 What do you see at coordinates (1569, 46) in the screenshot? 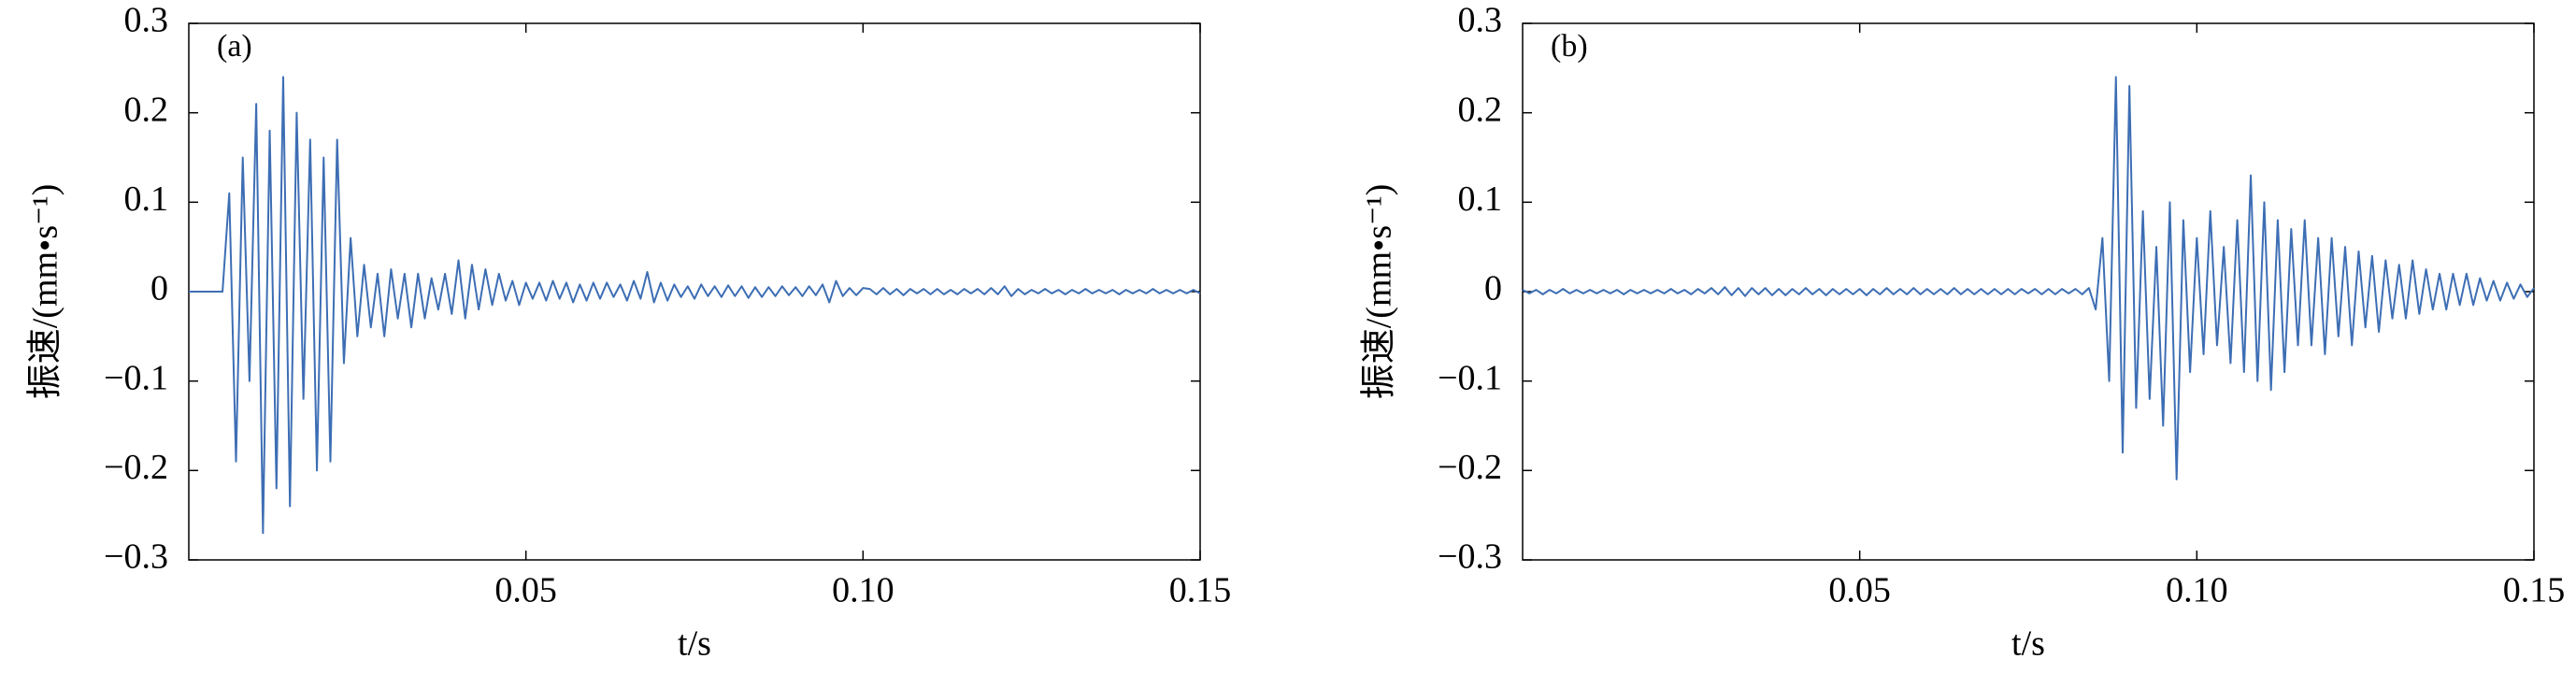
I see `panel-label: (b)` at bounding box center [1569, 46].